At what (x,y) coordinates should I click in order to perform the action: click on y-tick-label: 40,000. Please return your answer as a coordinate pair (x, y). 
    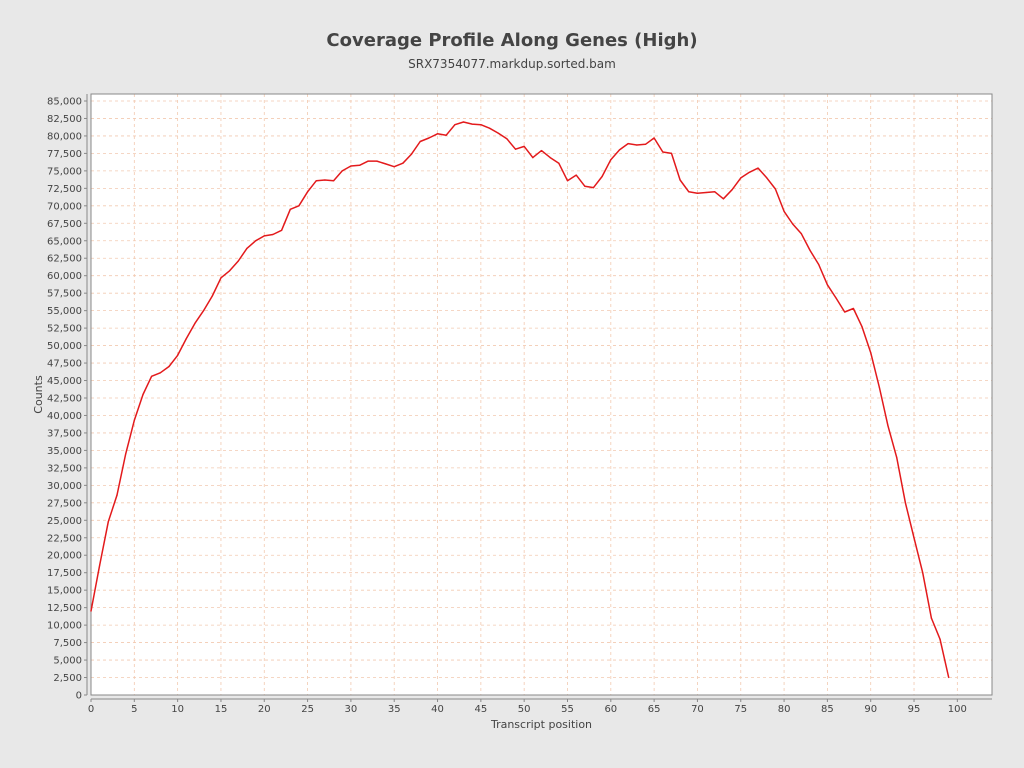
    Looking at the image, I should click on (64, 416).